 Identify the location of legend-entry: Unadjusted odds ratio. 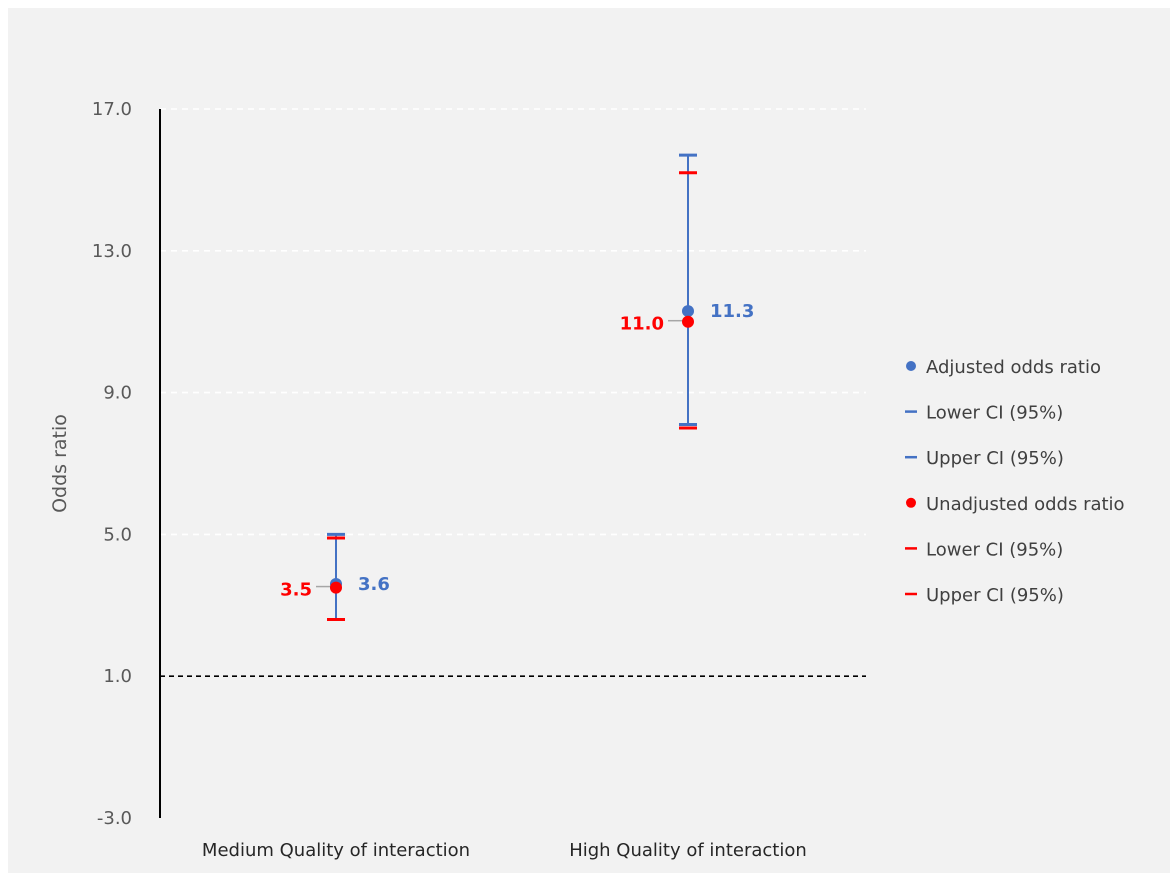
(1025, 504).